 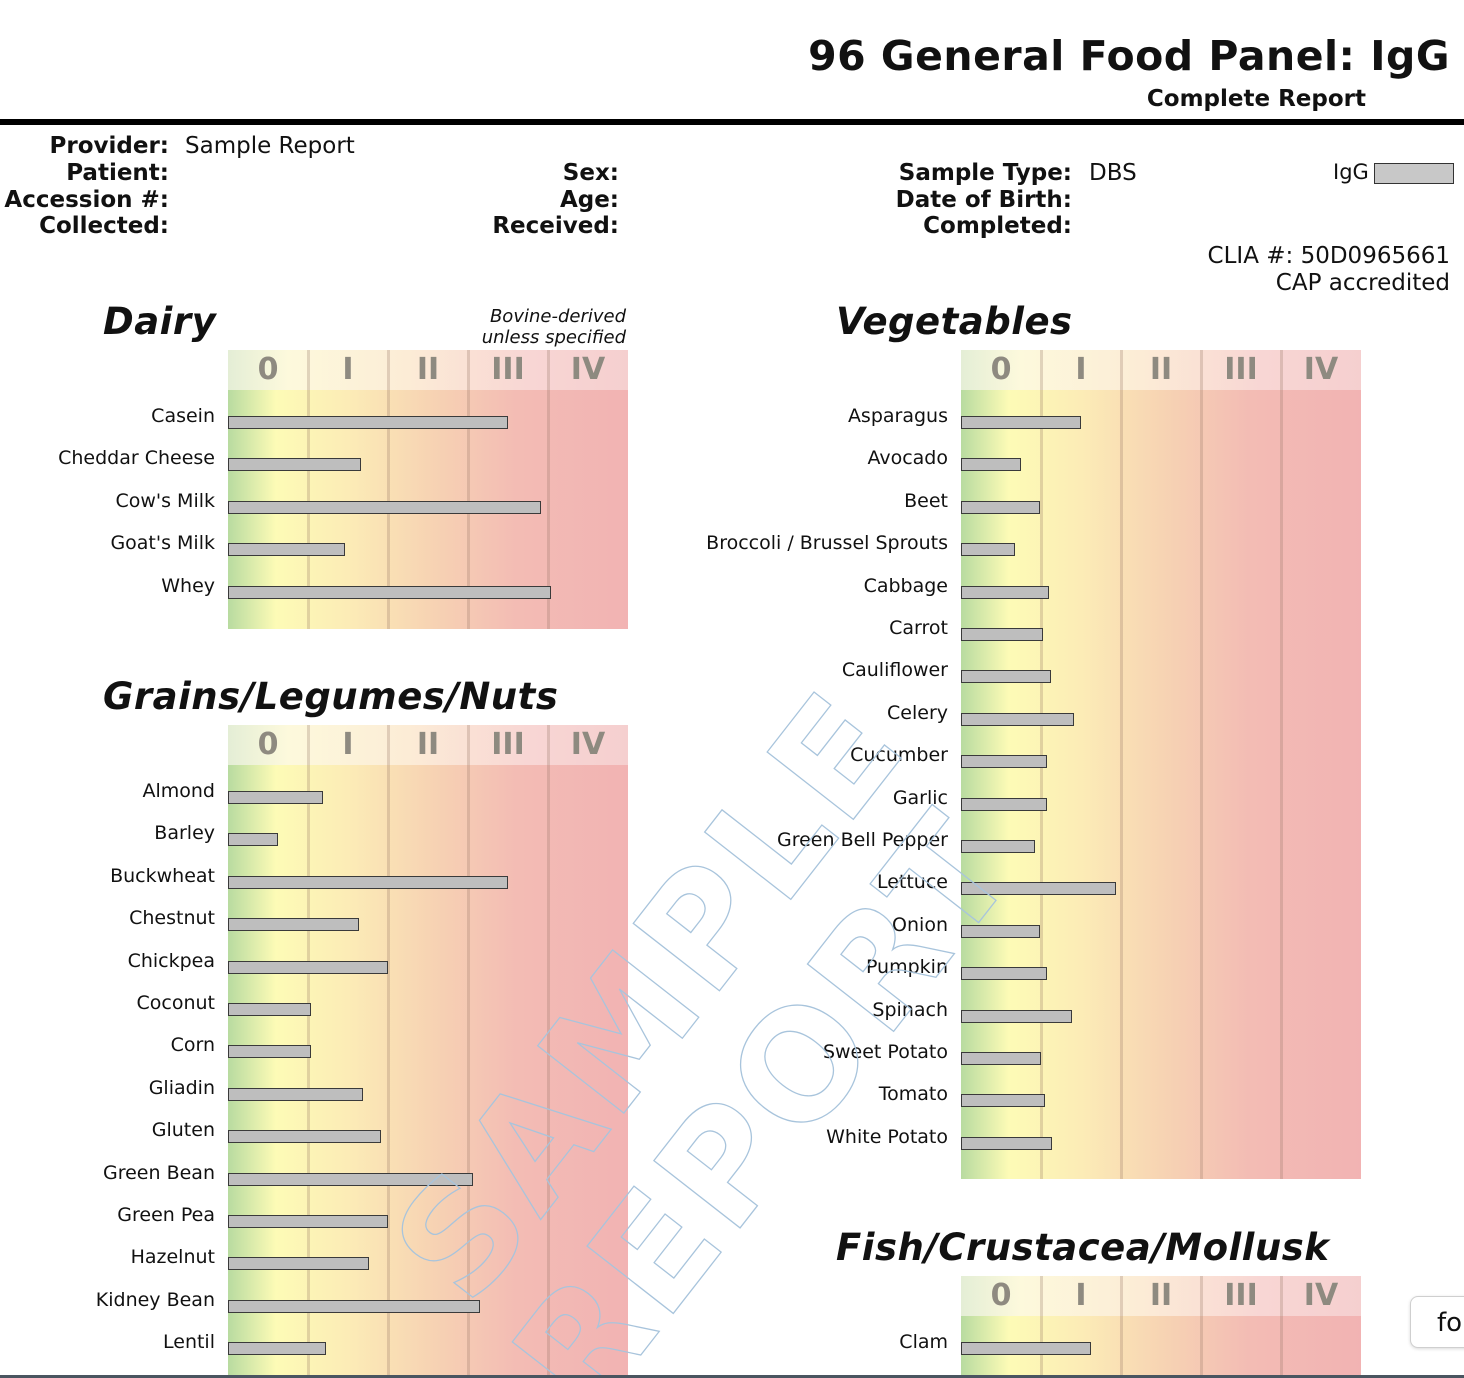 I want to click on category-label: White Potato, so click(x=887, y=1136).